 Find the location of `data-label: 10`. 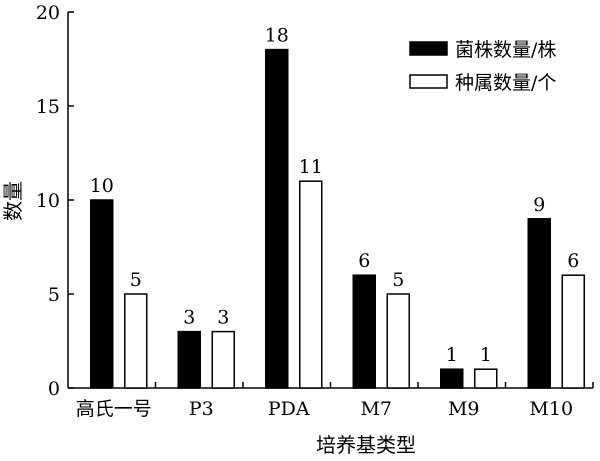

data-label: 10 is located at coordinates (102, 186).